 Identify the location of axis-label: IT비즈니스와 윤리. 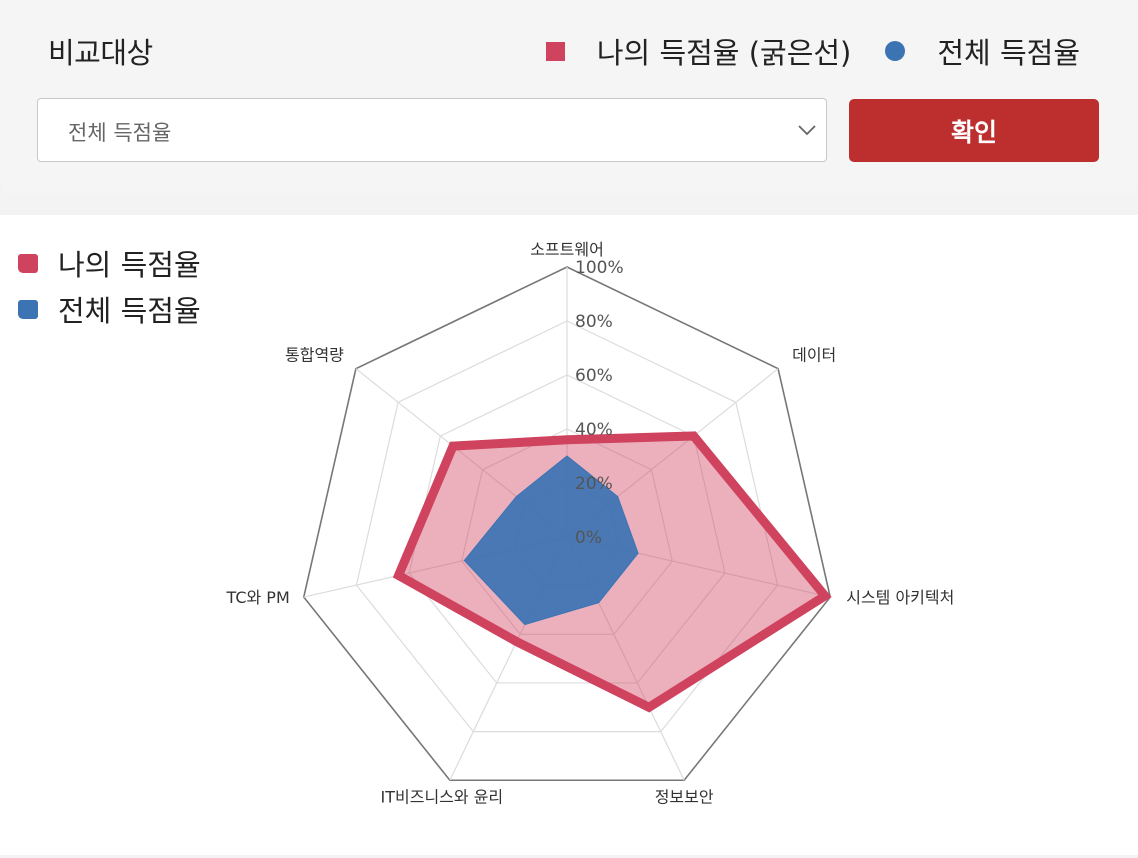
(442, 796).